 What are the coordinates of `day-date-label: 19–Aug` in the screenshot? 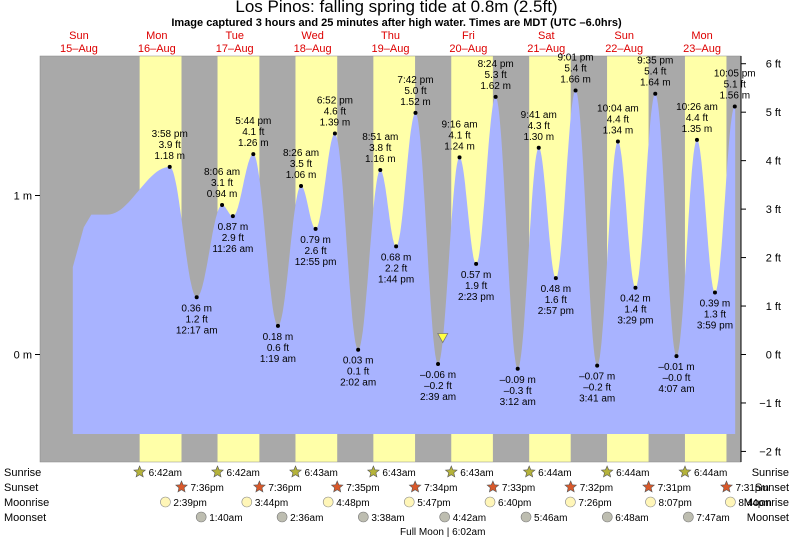 It's located at (391, 49).